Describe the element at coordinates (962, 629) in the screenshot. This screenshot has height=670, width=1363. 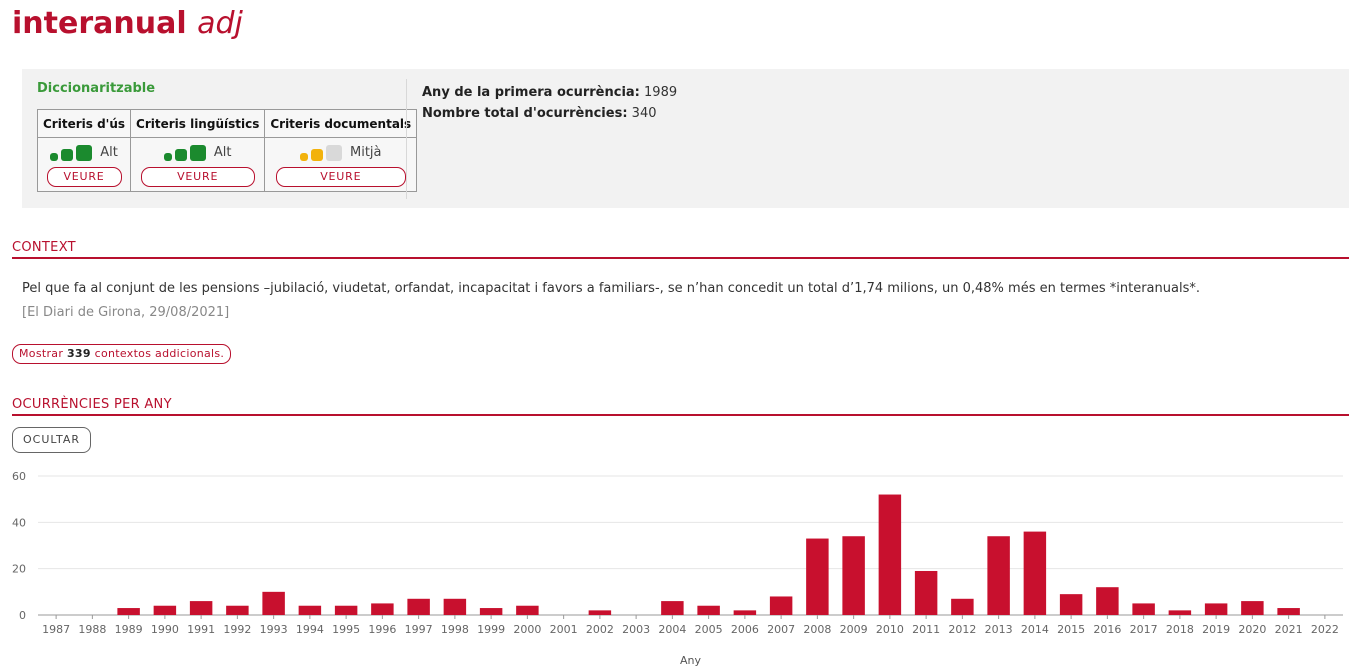
I see `x-tick-label: 2012` at that location.